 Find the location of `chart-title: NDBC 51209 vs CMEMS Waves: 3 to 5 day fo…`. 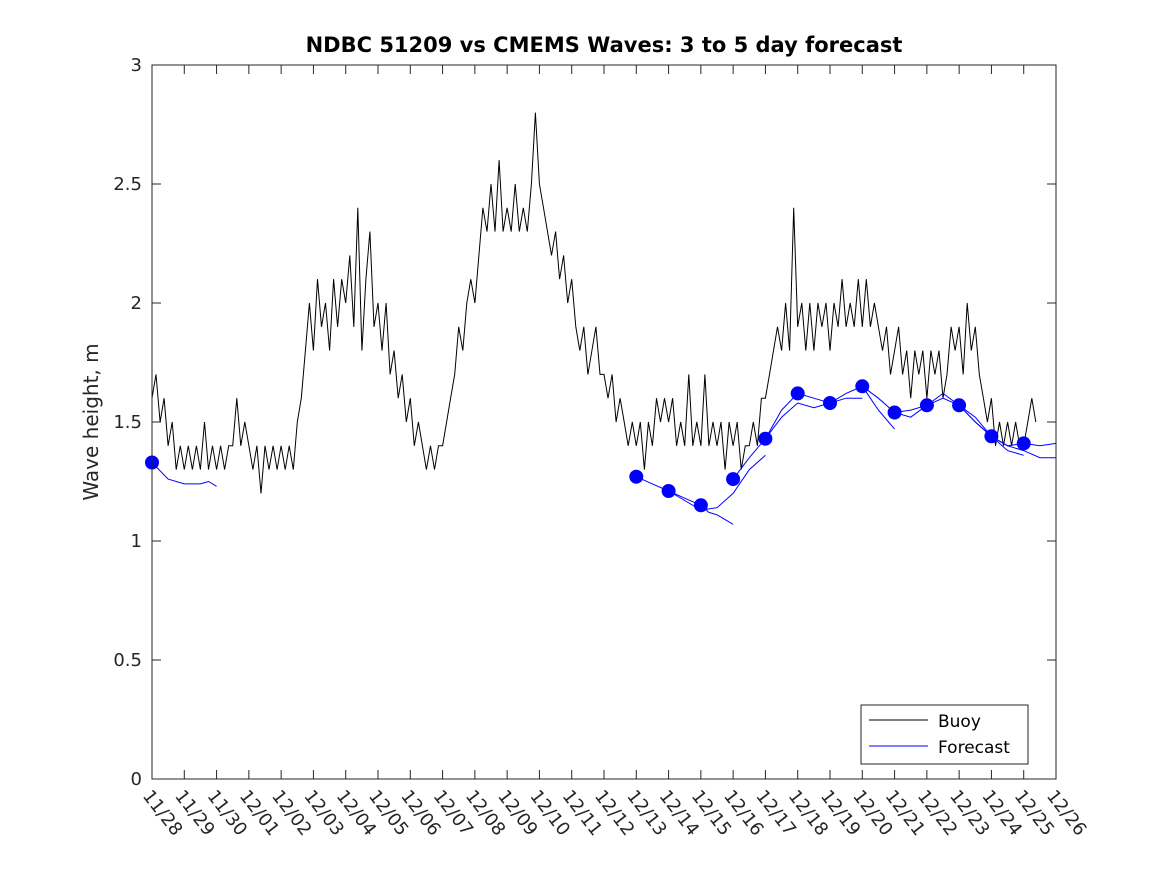

chart-title: NDBC 51209 vs CMEMS Waves: 3 to 5 day fo… is located at coordinates (604, 45).